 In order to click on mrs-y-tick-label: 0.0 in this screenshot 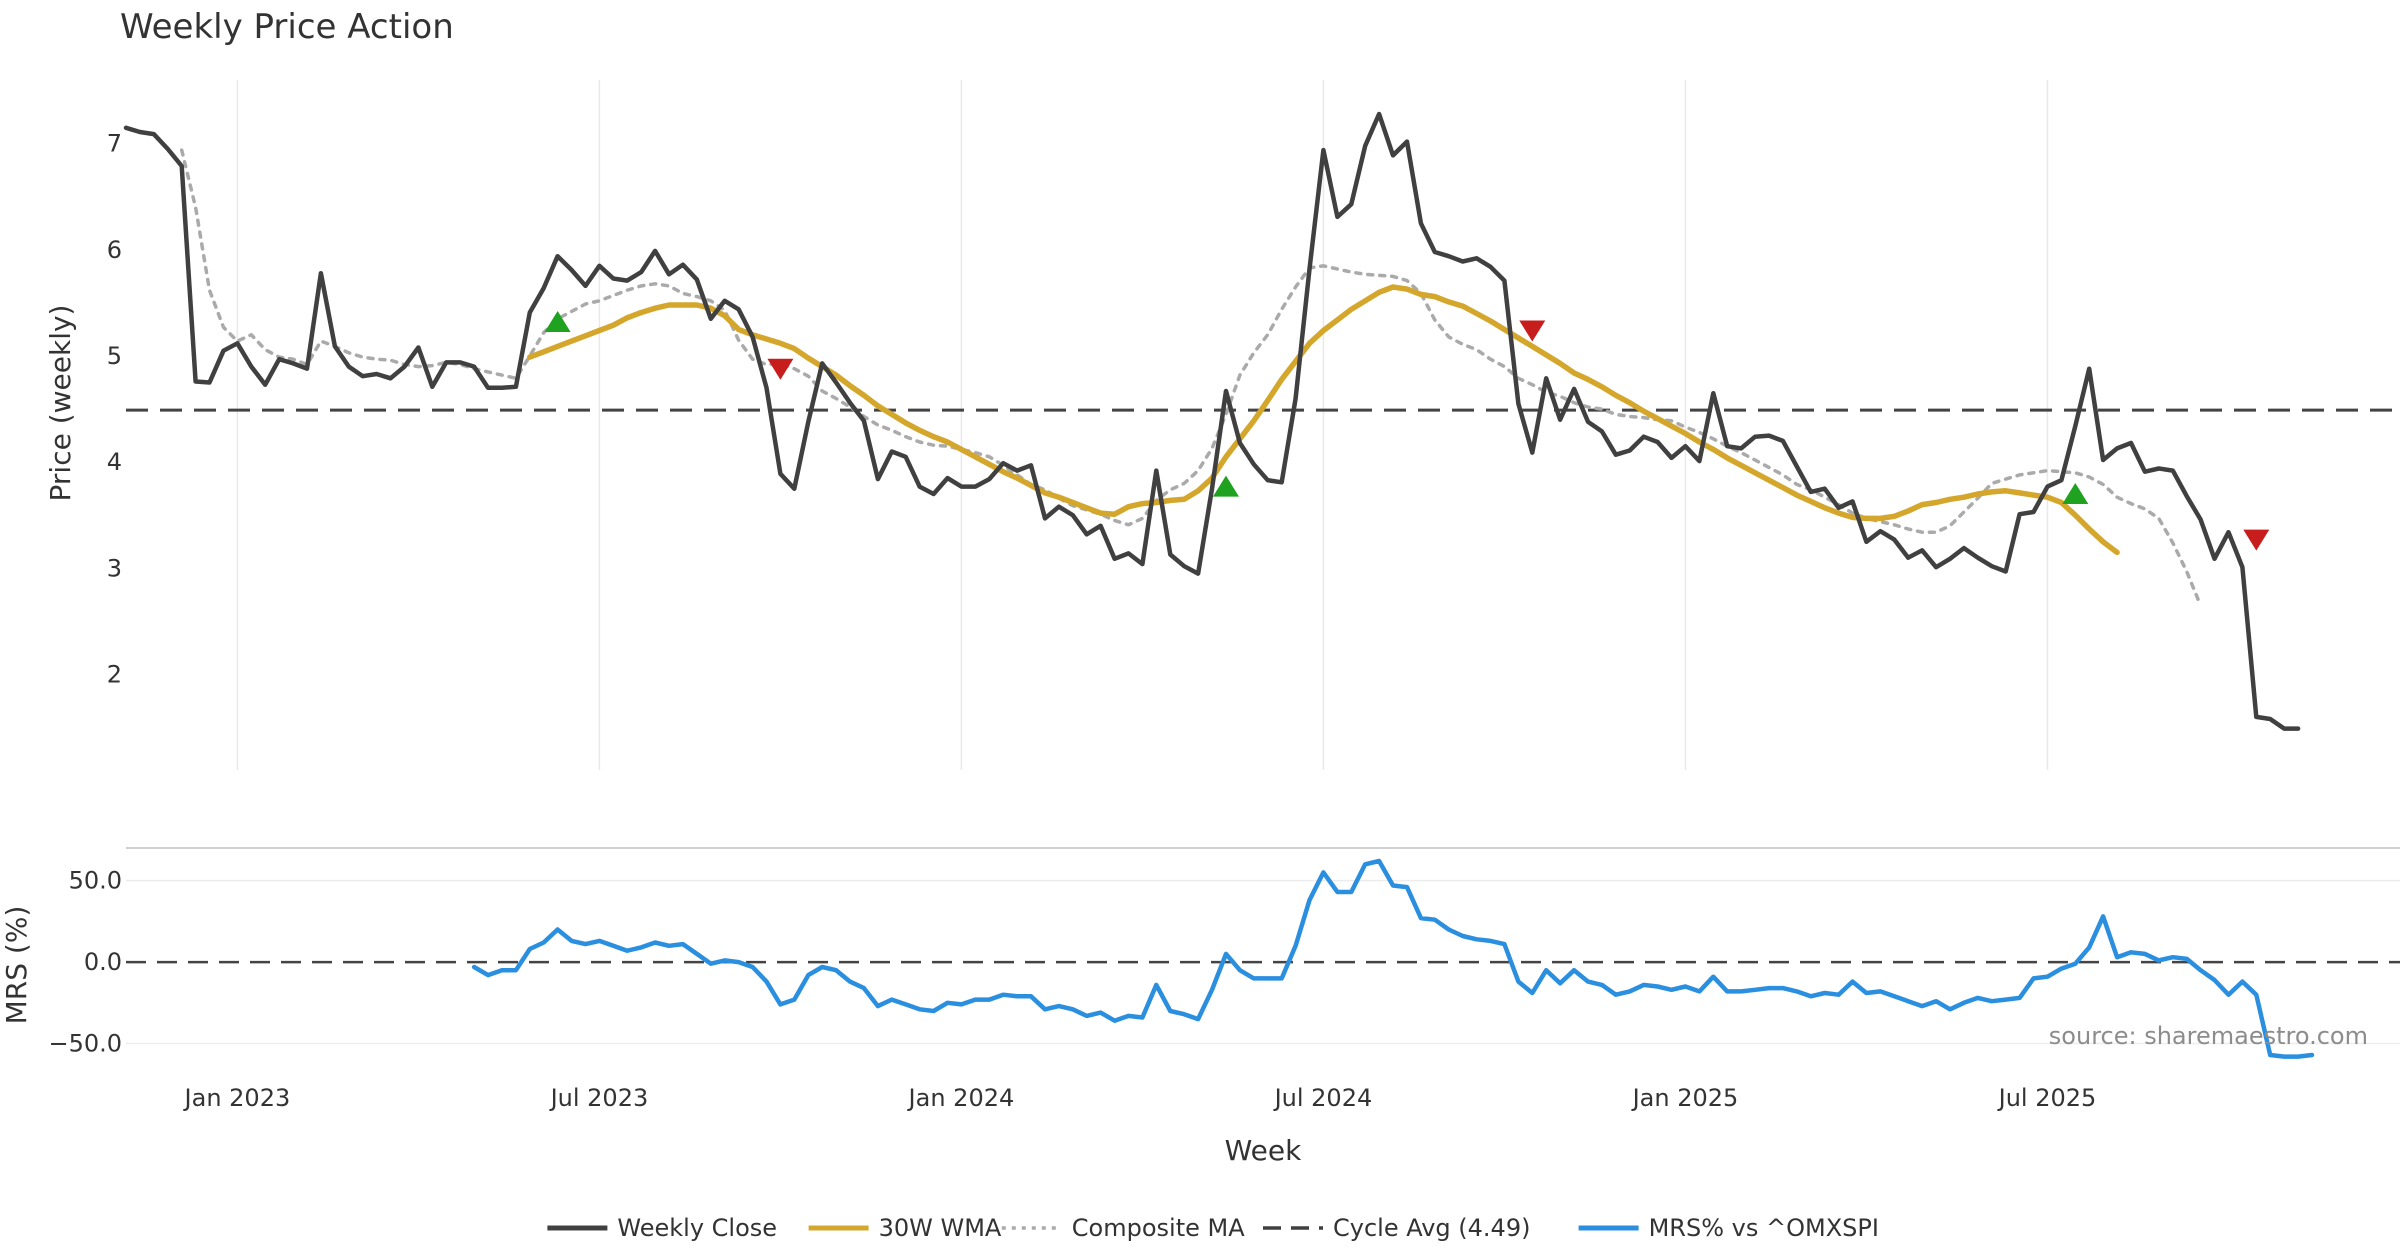, I will do `click(103, 962)`.